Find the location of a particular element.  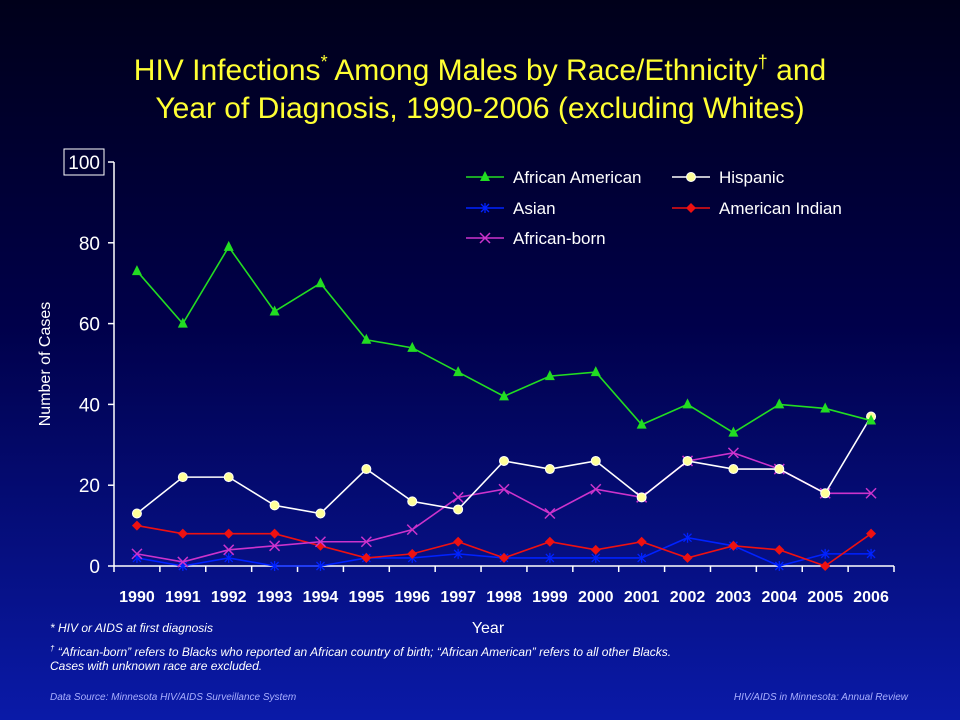

series-american-indian is located at coordinates (504, 545).